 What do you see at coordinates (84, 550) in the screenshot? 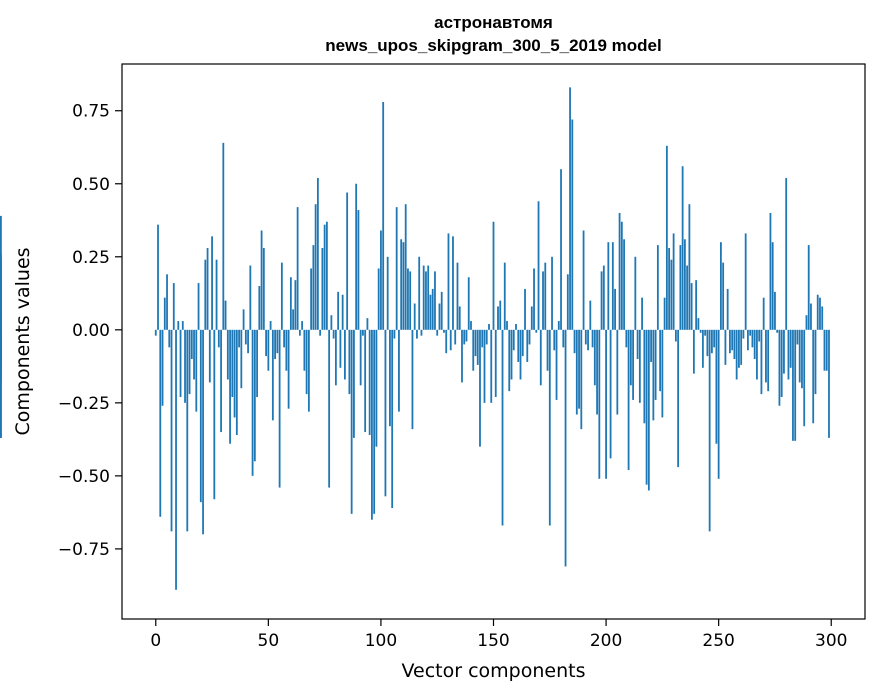
I see `y-tick-label-6: −0.75` at bounding box center [84, 550].